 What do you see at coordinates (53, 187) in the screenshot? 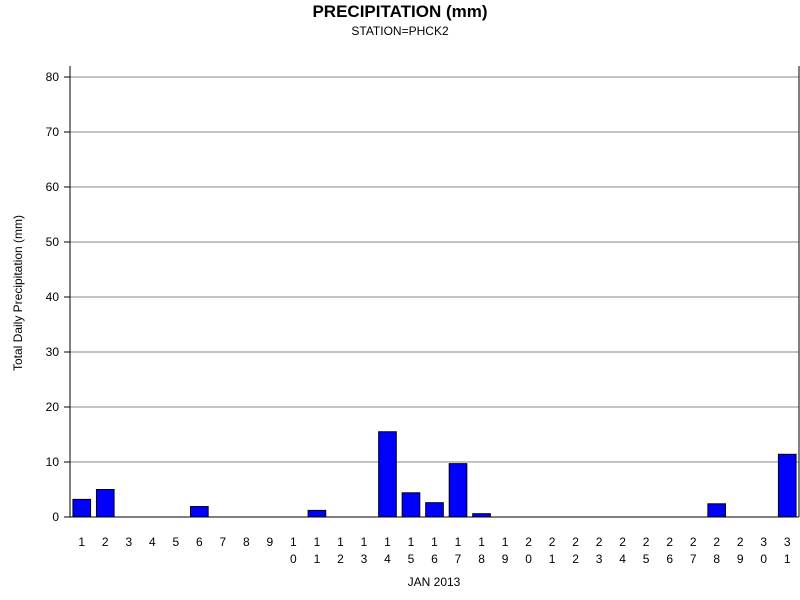
I see `y-tick-label: 60` at bounding box center [53, 187].